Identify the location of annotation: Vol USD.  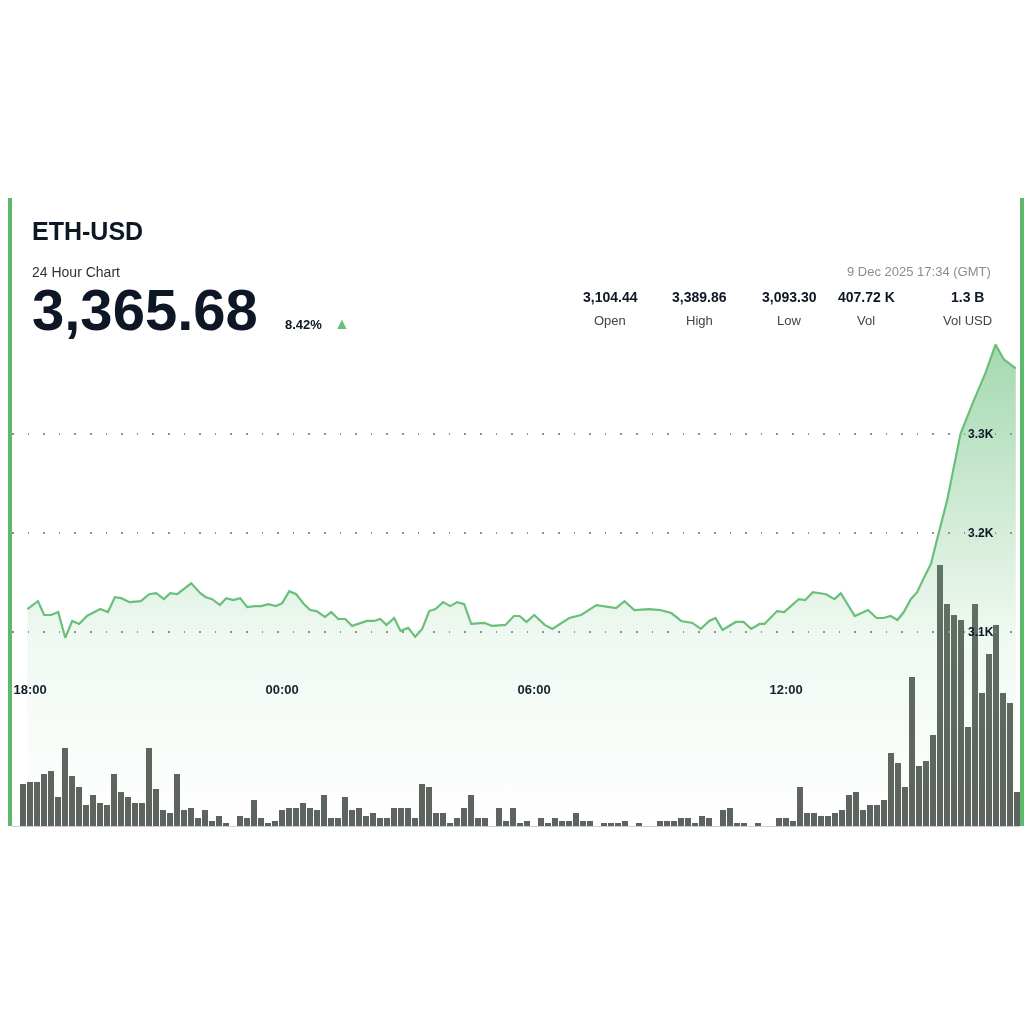
(968, 320).